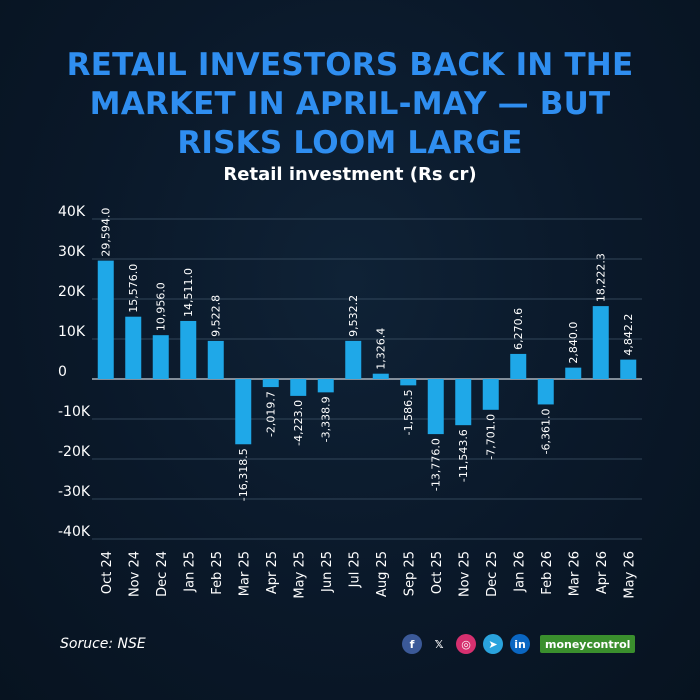  Describe the element at coordinates (547, 573) in the screenshot. I see `x-tick-label: Feb 26` at that location.